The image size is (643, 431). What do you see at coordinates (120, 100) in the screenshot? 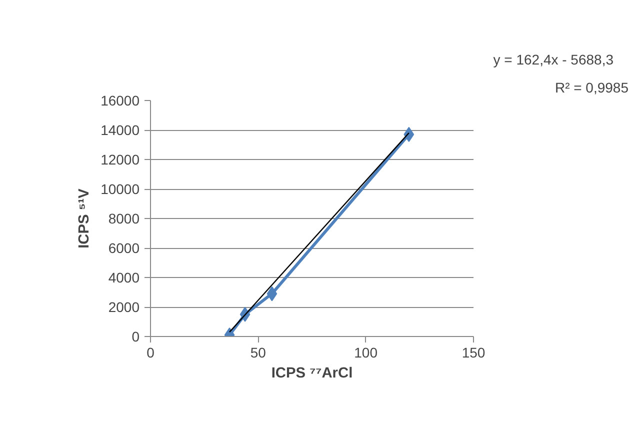
I see `y-tick-label: 16000` at bounding box center [120, 100].